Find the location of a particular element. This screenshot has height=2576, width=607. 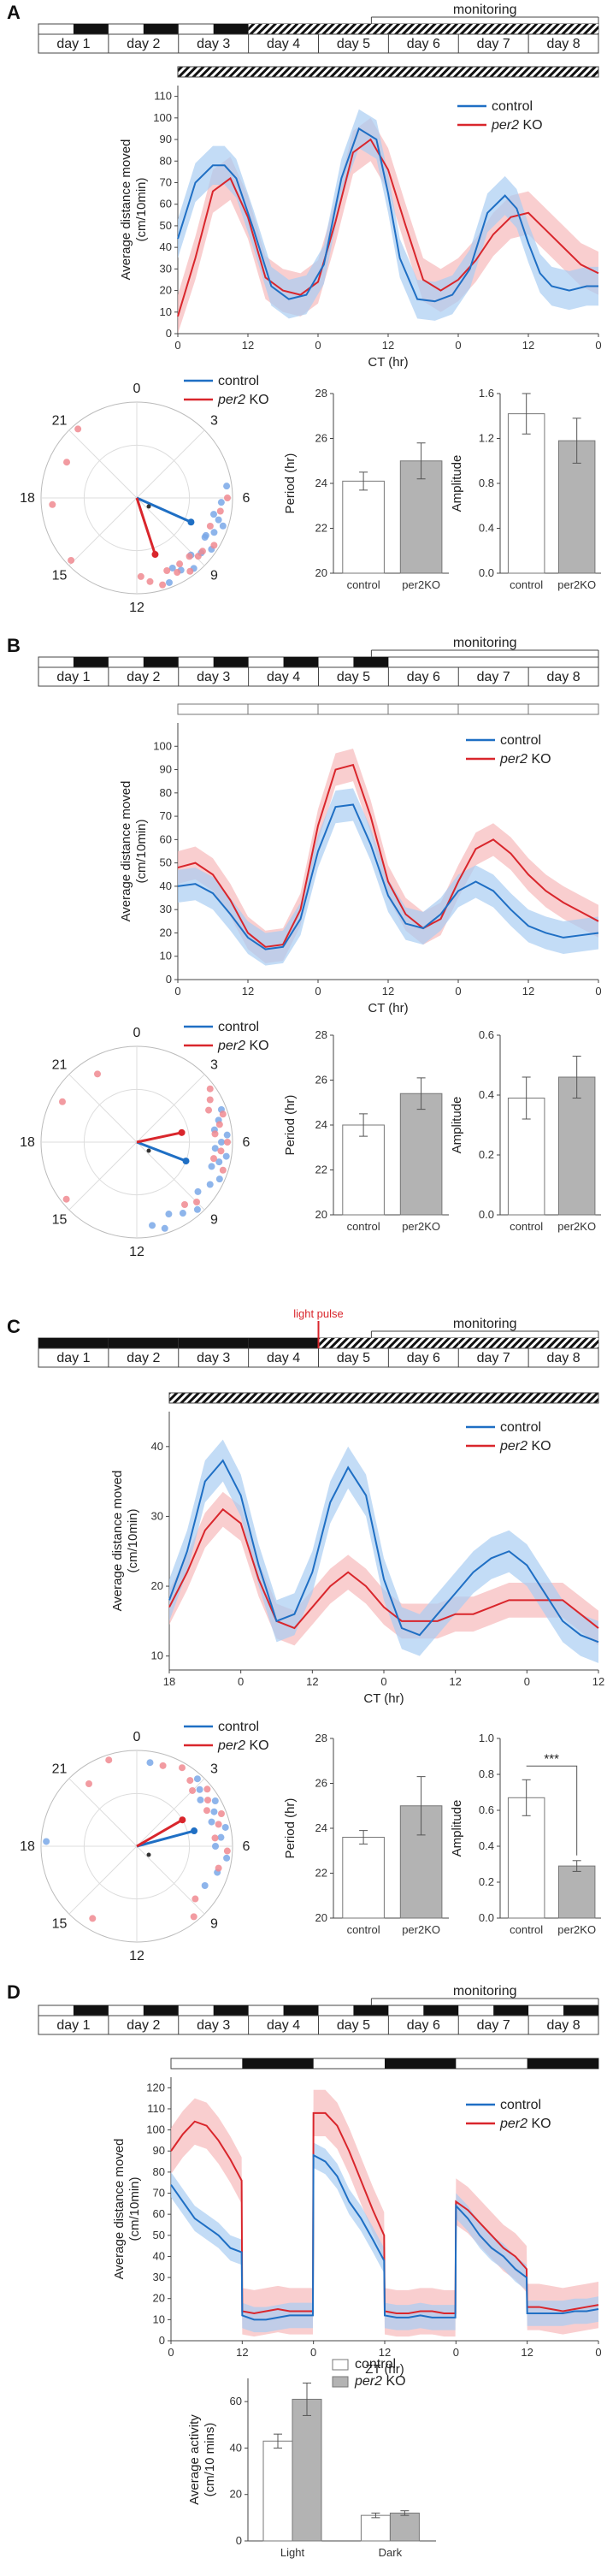

polar-hour-label: 18 is located at coordinates (27, 1846).